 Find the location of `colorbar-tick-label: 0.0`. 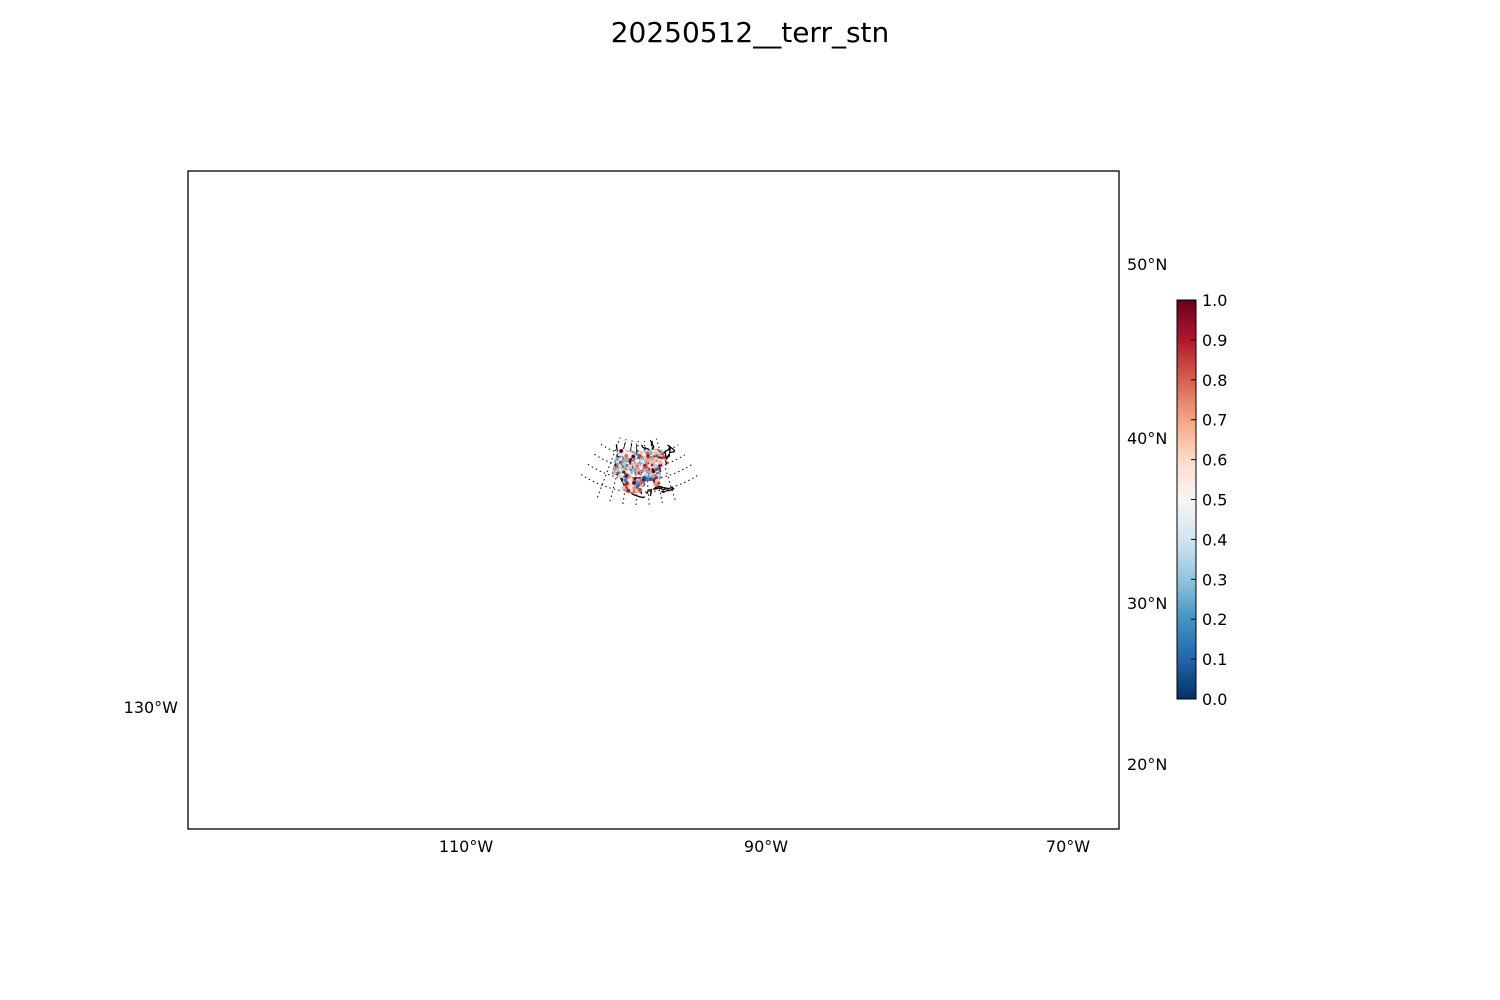

colorbar-tick-label: 0.0 is located at coordinates (1214, 699).